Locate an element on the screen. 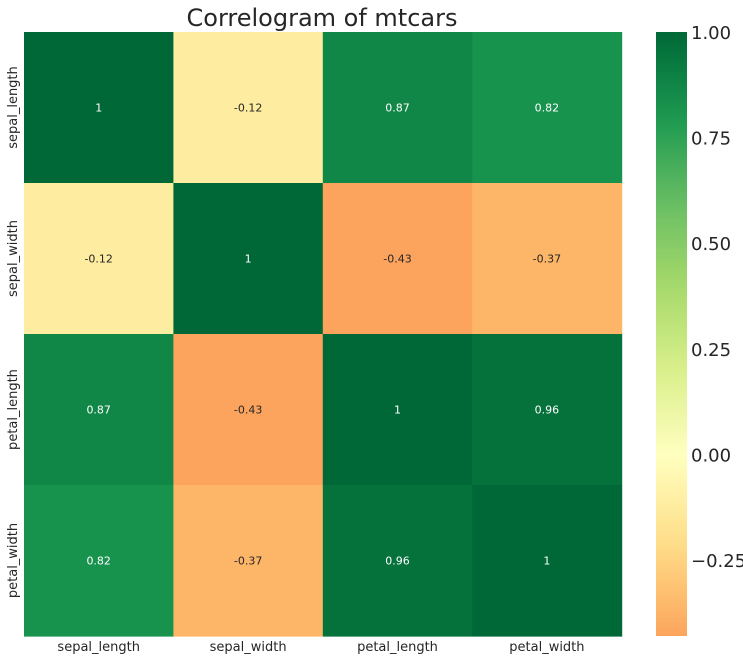 The height and width of the screenshot is (660, 743). x-tick-label: sepal_length is located at coordinates (98, 647).